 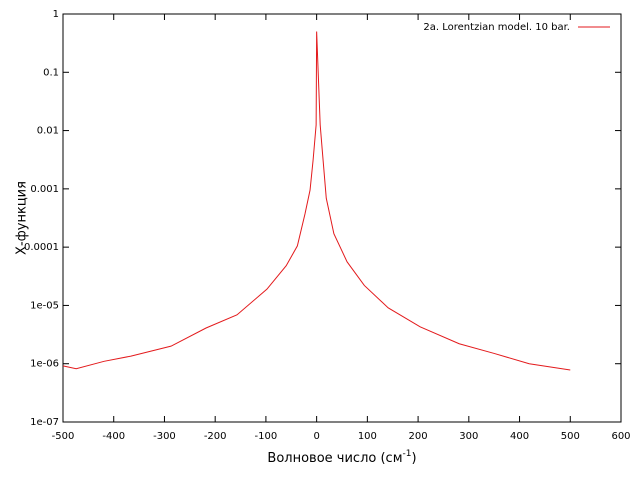 What do you see at coordinates (44, 189) in the screenshot?
I see `y-tick-label: 0.001` at bounding box center [44, 189].